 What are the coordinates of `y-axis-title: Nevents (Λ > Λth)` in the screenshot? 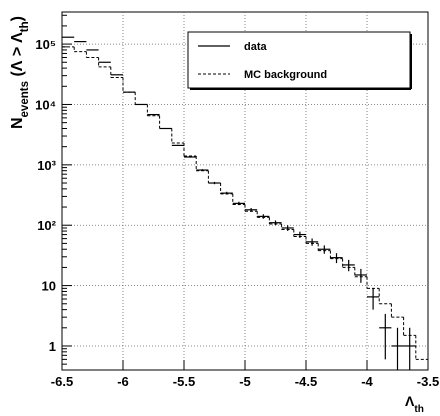 It's located at (20, 72).